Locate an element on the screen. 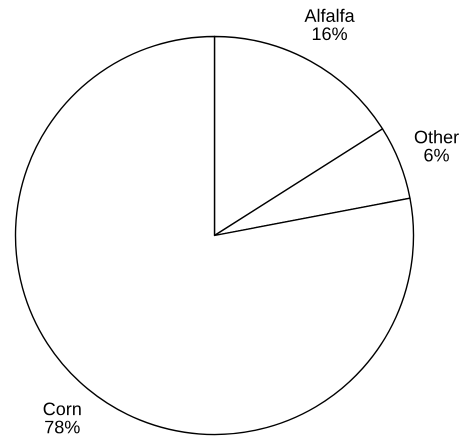 This screenshot has height=446, width=463. slice-label: Other is located at coordinates (436, 137).